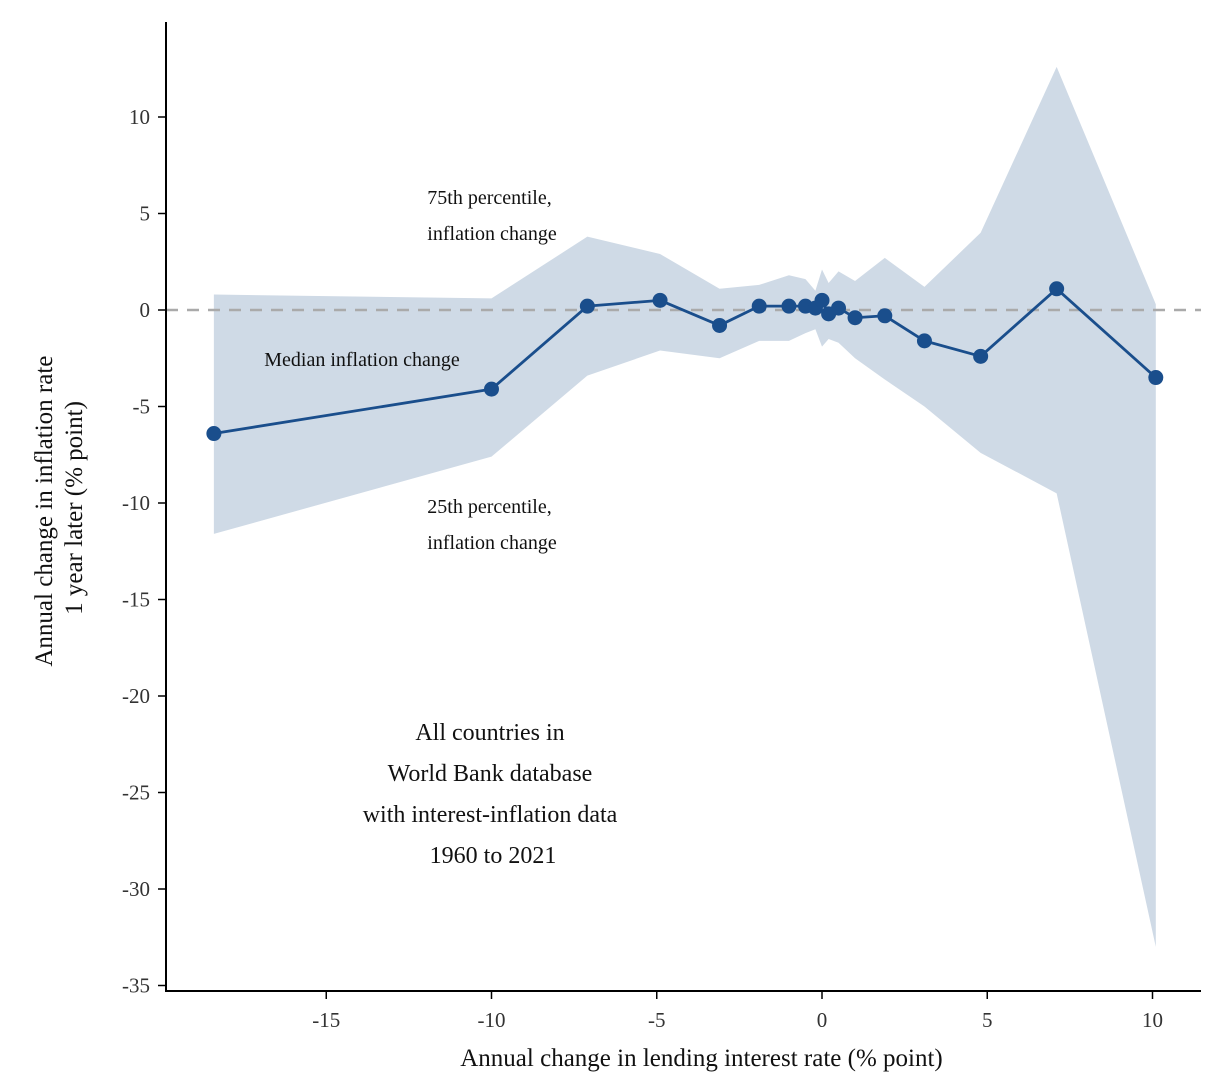 The image size is (1221, 1087). What do you see at coordinates (136, 503) in the screenshot?
I see `y-tick-label: -10` at bounding box center [136, 503].